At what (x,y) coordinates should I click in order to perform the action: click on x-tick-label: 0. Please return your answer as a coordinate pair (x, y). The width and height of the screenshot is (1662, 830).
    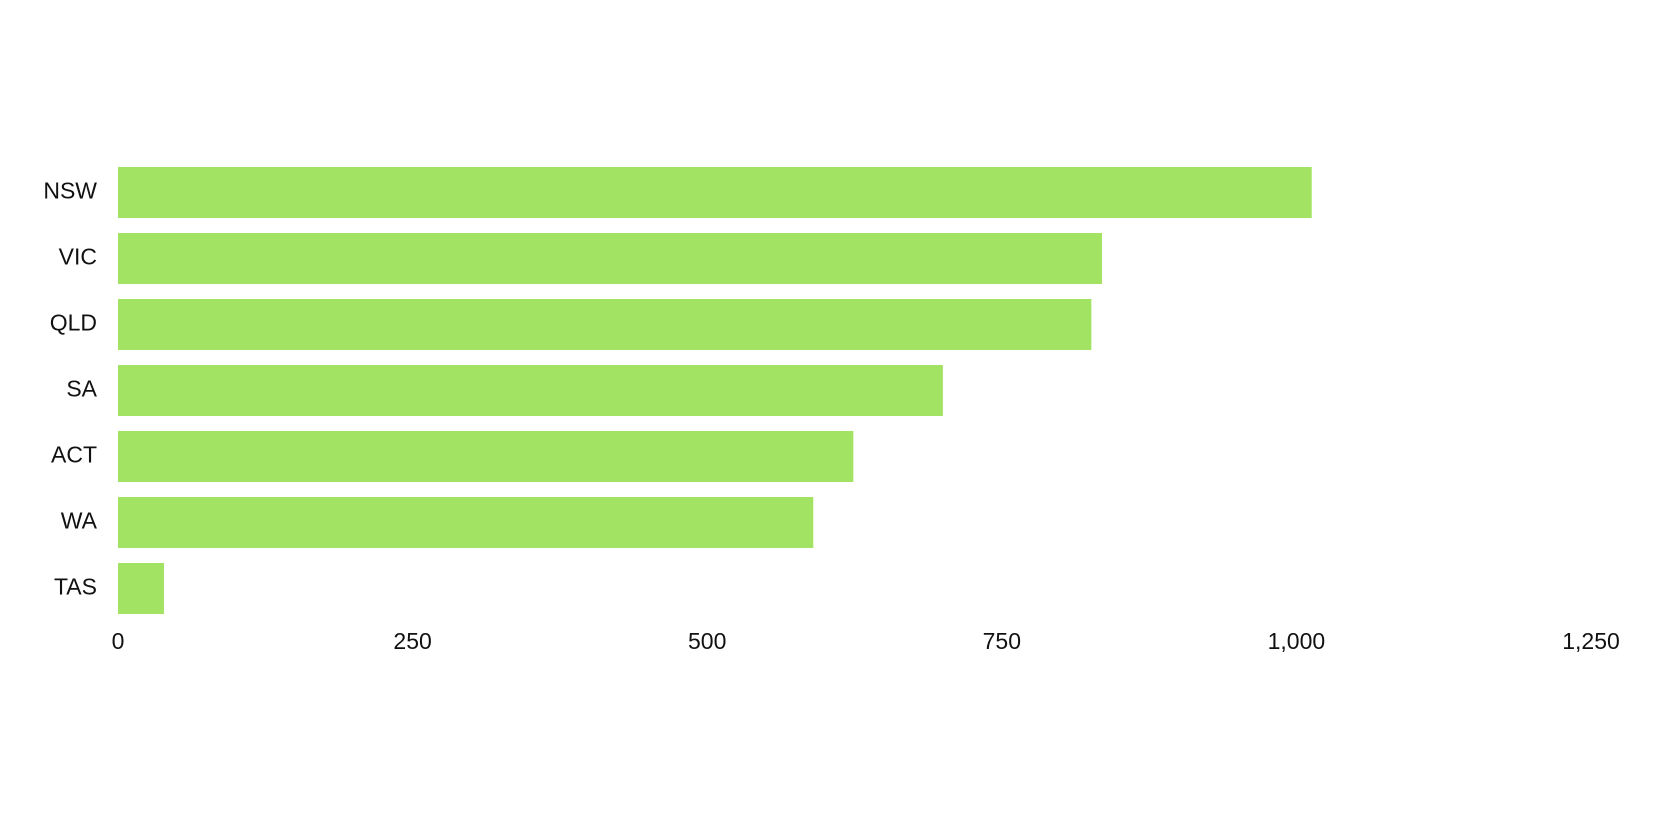
    Looking at the image, I should click on (118, 641).